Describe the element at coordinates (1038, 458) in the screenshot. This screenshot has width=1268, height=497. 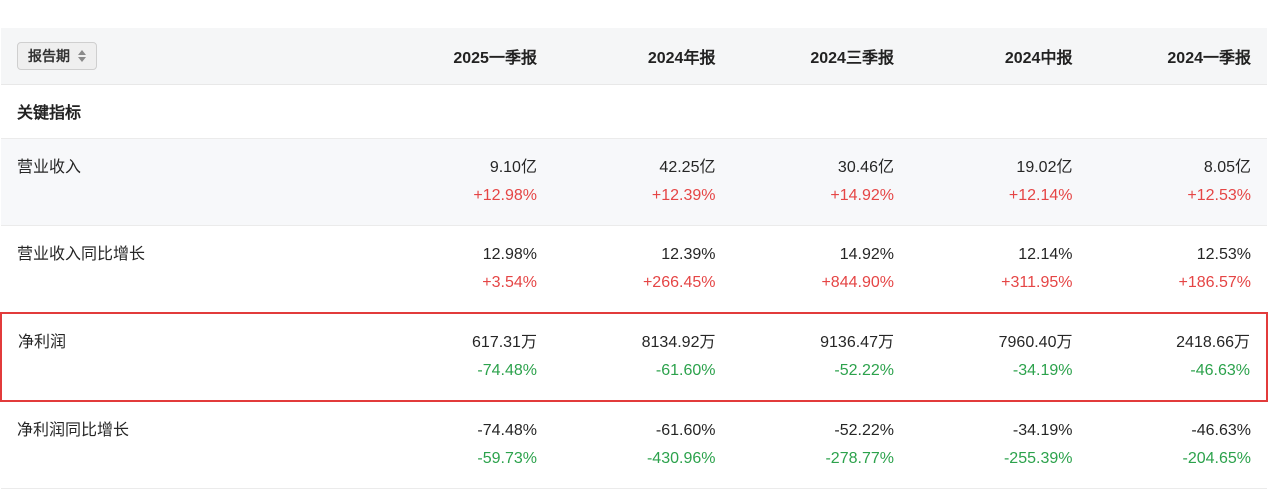
I see `cell-change: -255.39%` at that location.